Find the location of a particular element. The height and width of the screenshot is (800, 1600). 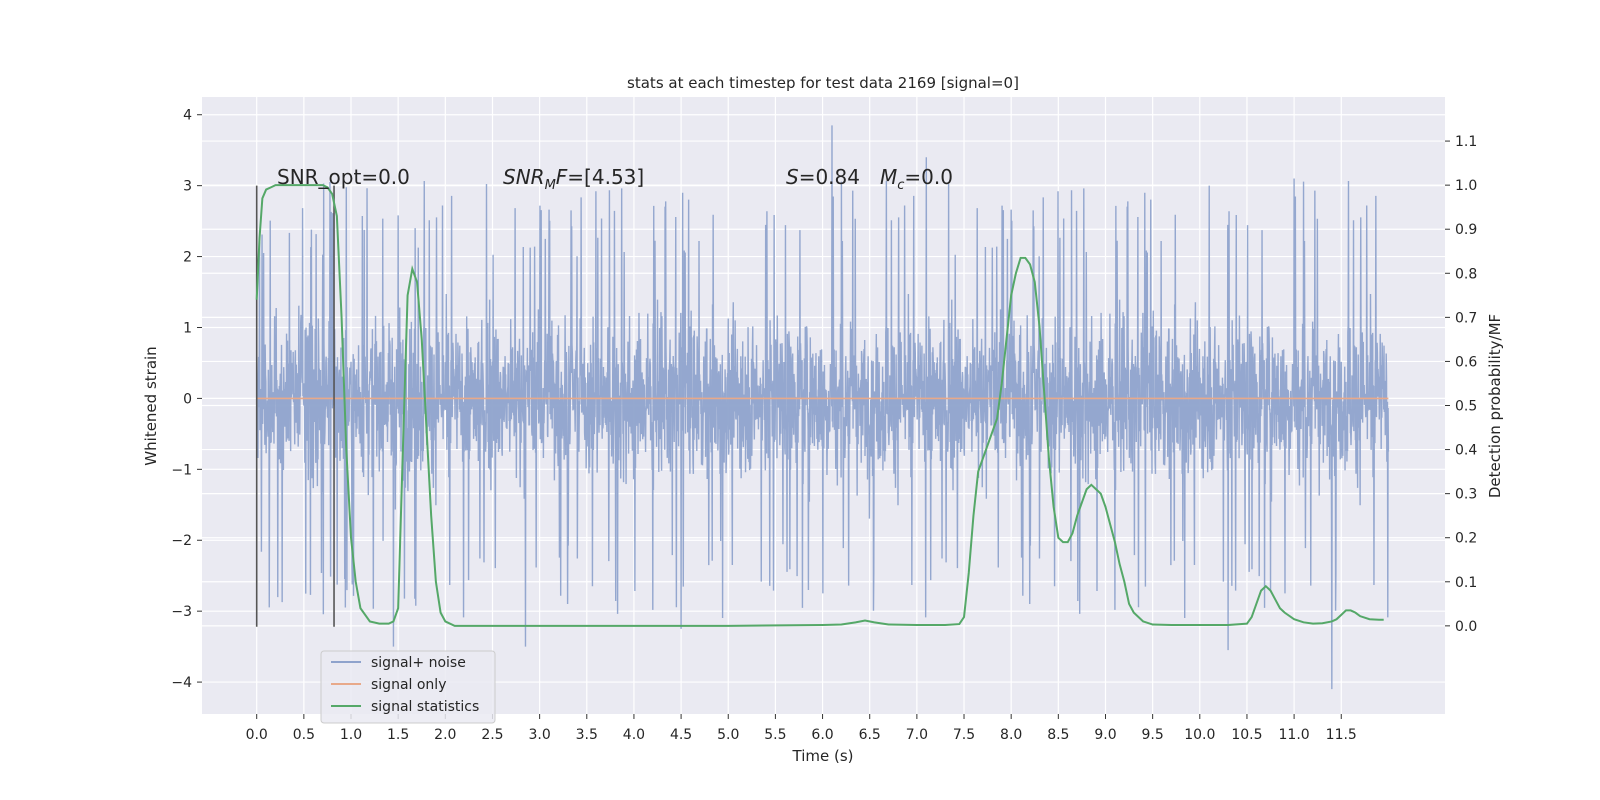

s-label: S is located at coordinates (792, 177).